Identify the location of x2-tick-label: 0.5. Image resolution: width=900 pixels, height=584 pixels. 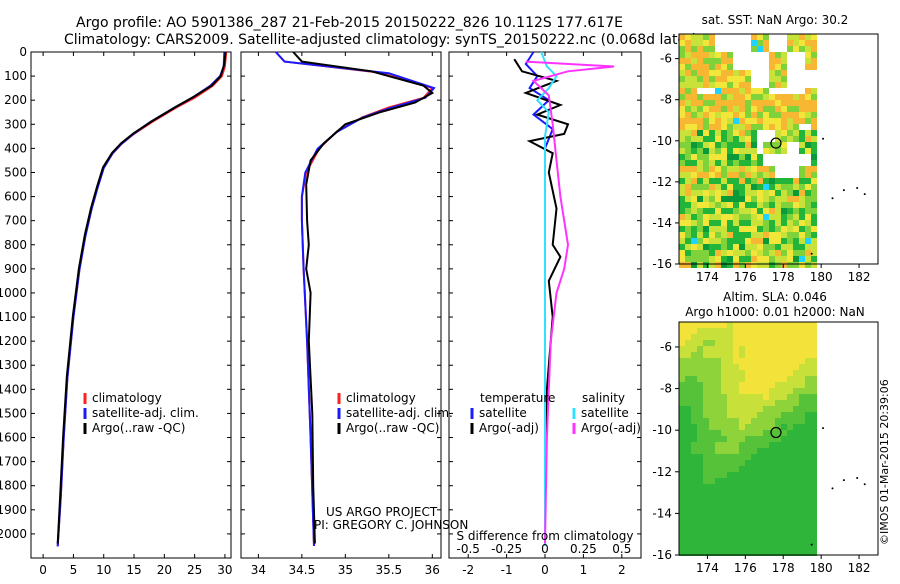
(621, 549).